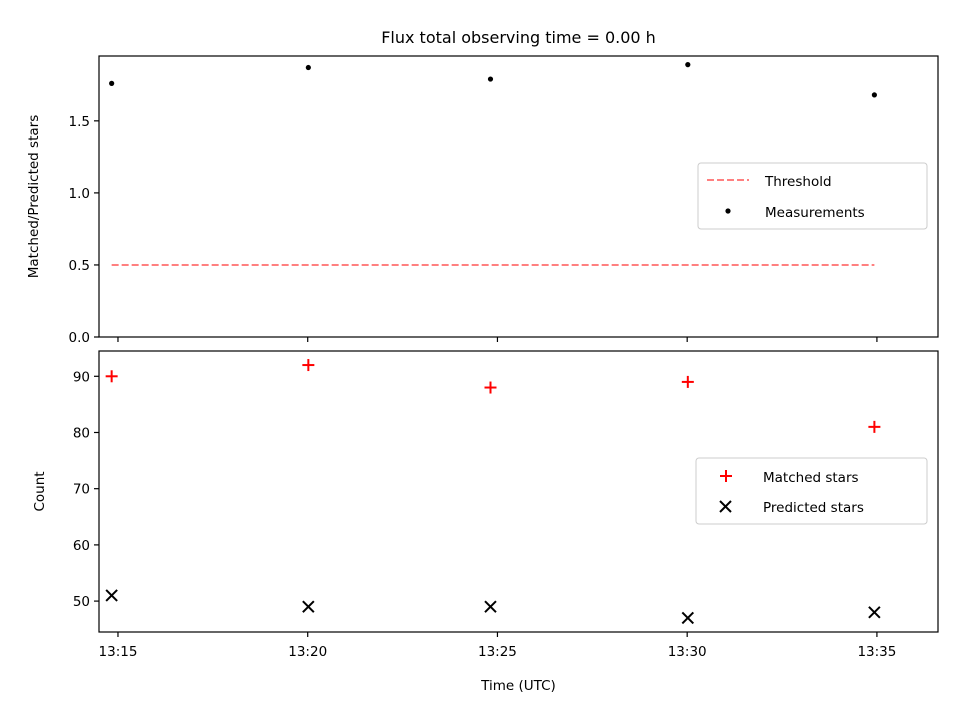 This screenshot has width=960, height=720. I want to click on legend-predicted-swatch, so click(725, 506).